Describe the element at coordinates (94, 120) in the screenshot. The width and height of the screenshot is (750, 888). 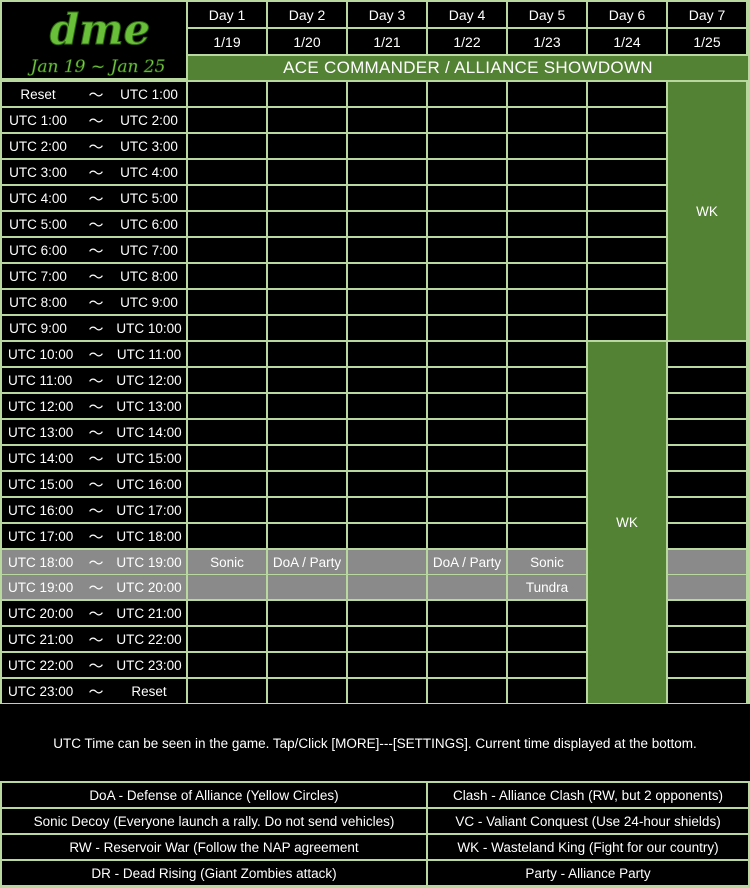
I see `time-slot: UTC 1:00 ～ UTC 2:00` at that location.